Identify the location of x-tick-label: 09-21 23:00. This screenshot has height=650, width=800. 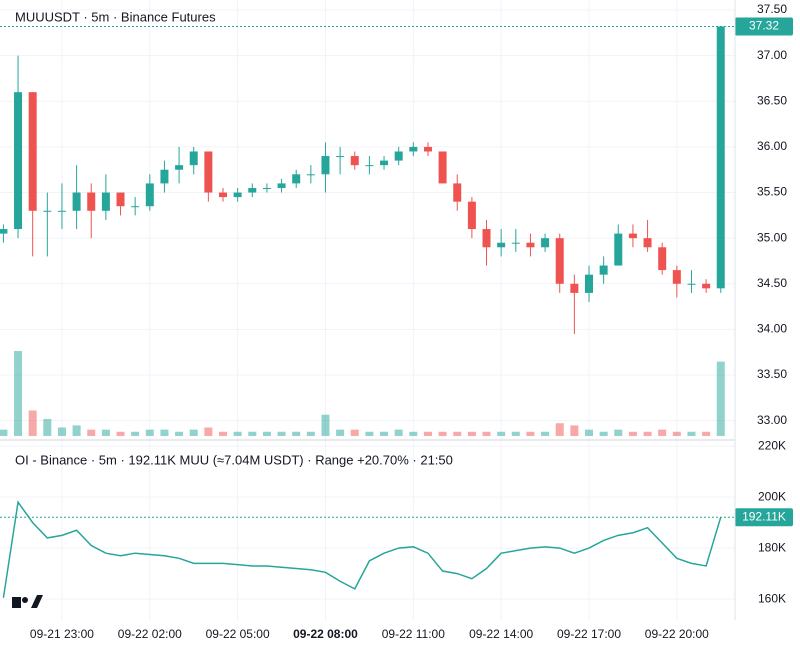
(62, 634).